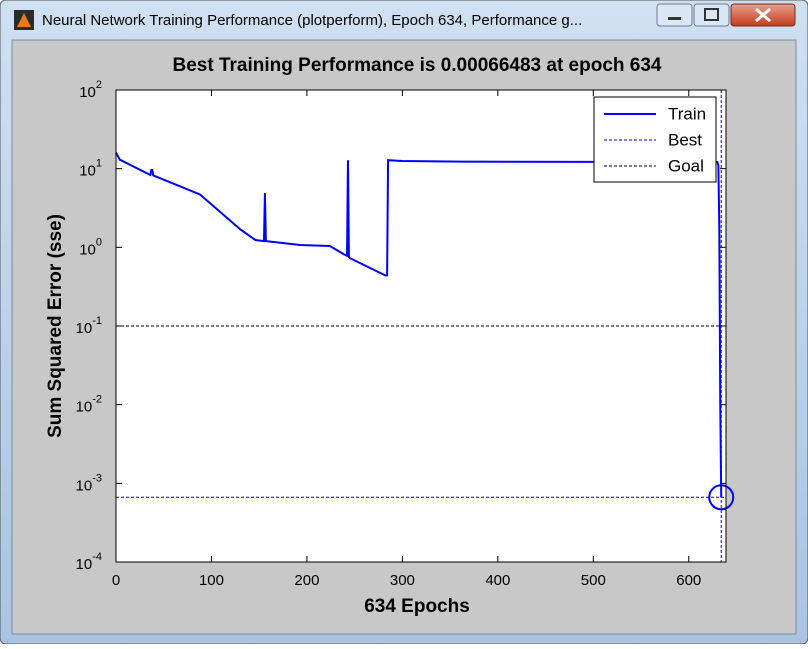 This screenshot has width=808, height=649. I want to click on legend-label: Train, so click(687, 113).